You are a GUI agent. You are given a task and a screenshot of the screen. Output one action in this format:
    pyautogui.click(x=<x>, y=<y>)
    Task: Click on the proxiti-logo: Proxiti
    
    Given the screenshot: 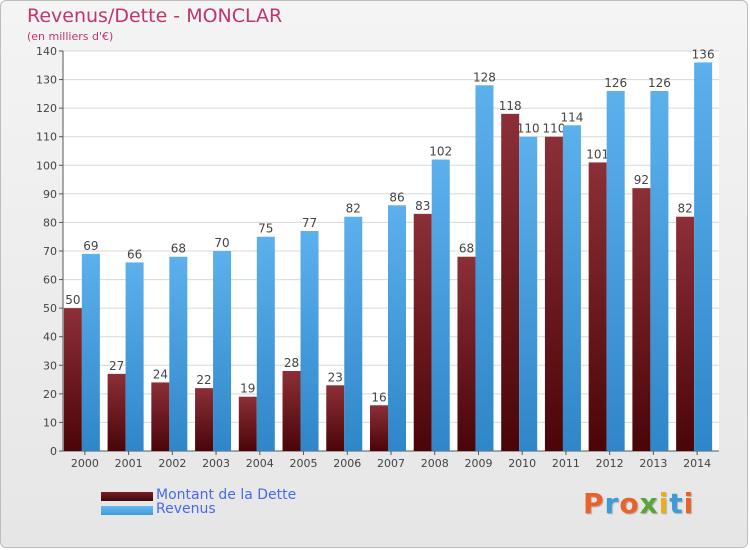 What is the action you would take?
    pyautogui.click(x=639, y=503)
    